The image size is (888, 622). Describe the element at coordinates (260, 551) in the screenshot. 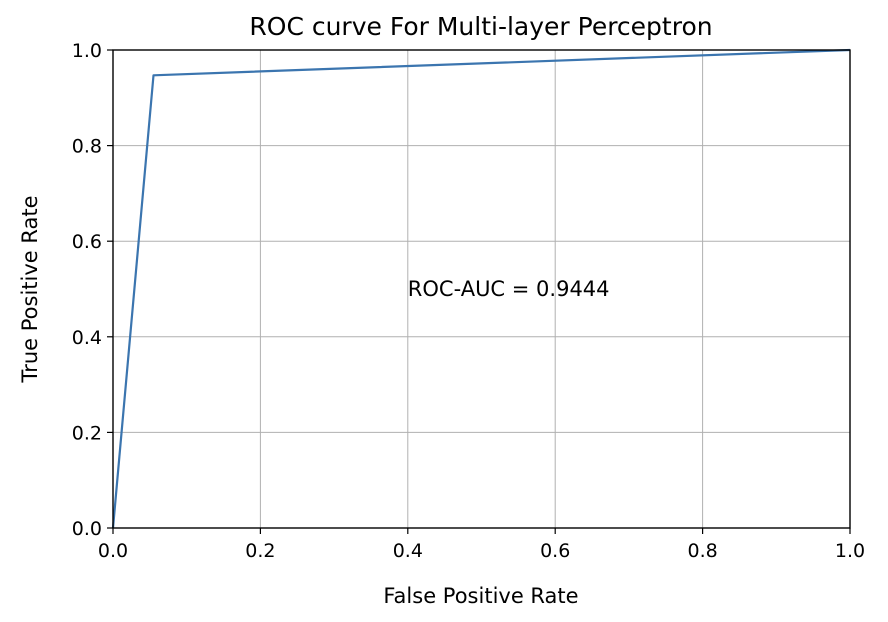

I see `x-tick-label: 0.2` at that location.